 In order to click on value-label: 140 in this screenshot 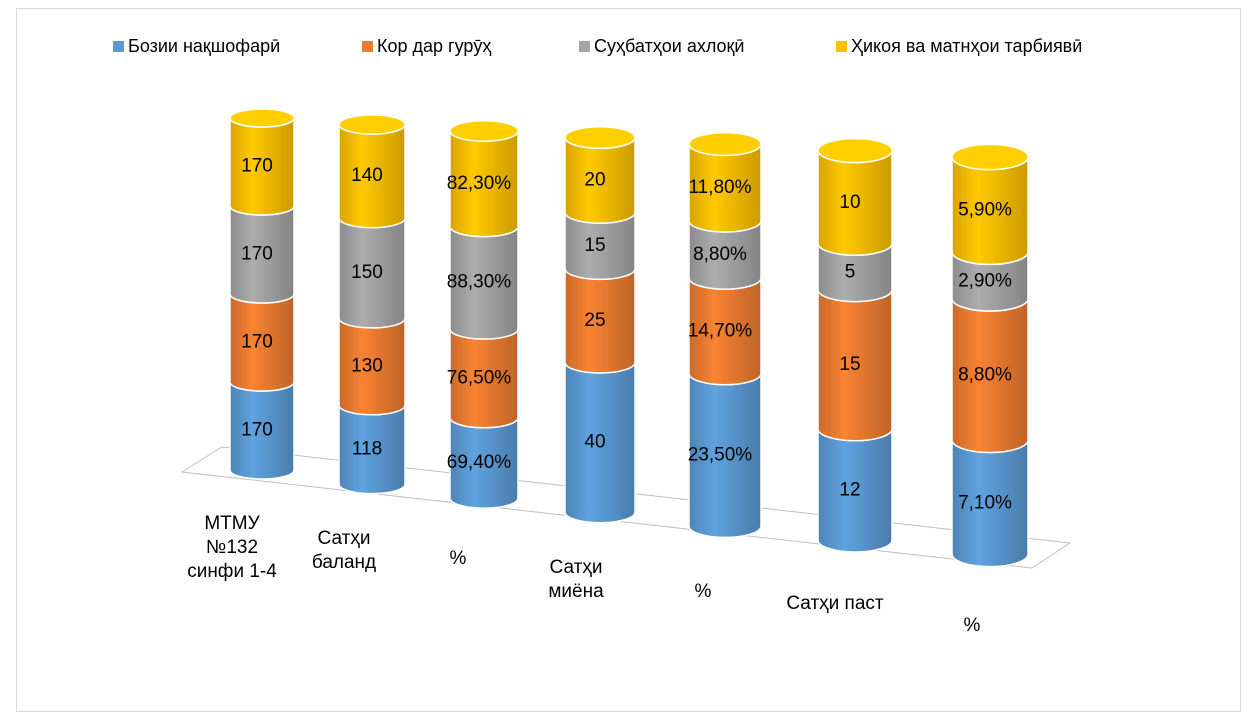, I will do `click(367, 175)`.